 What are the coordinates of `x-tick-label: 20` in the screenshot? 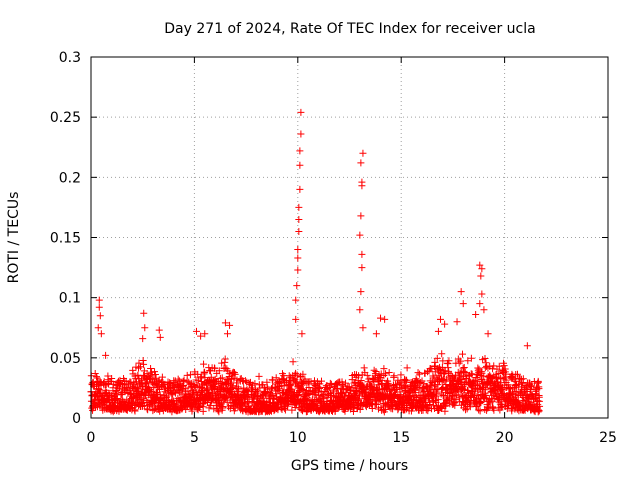 It's located at (505, 438).